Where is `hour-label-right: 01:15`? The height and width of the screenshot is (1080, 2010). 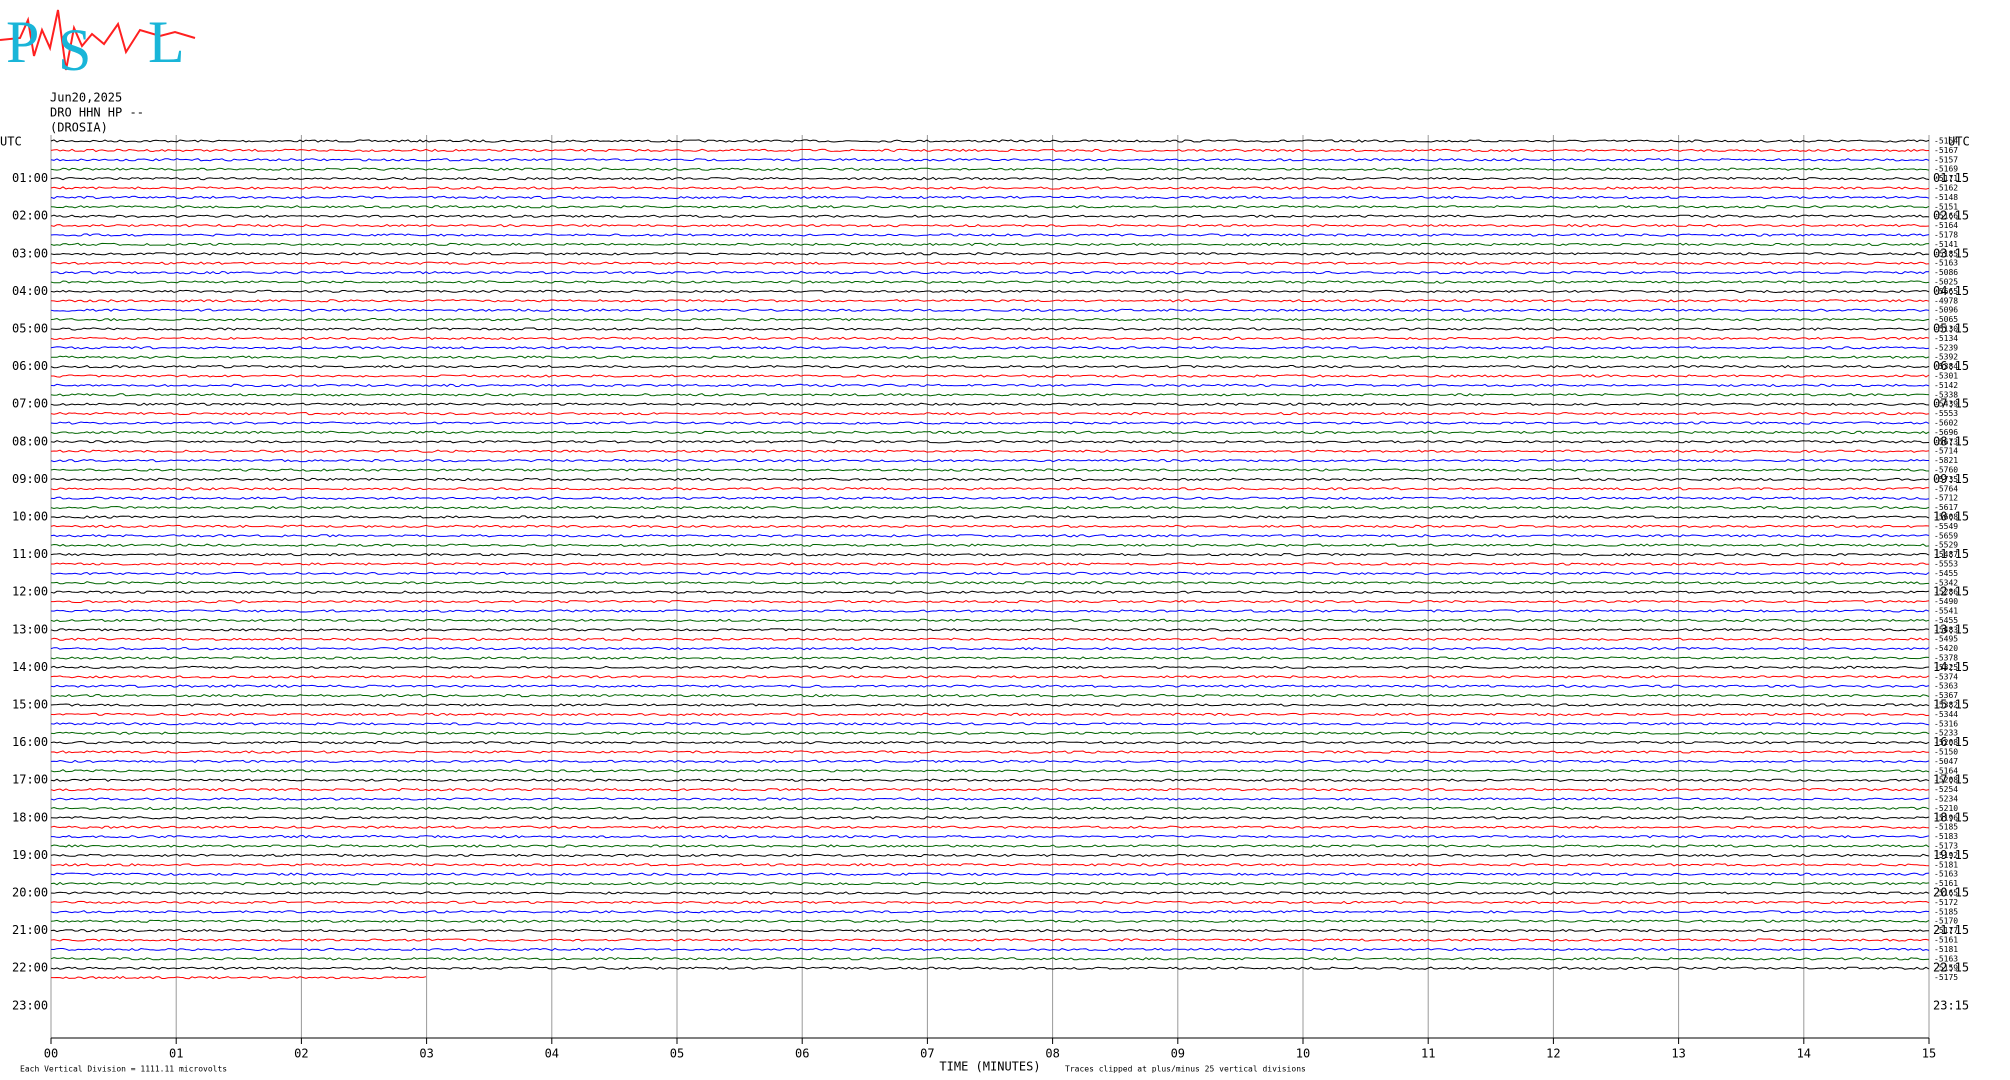 hour-label-right: 01:15 is located at coordinates (1951, 178).